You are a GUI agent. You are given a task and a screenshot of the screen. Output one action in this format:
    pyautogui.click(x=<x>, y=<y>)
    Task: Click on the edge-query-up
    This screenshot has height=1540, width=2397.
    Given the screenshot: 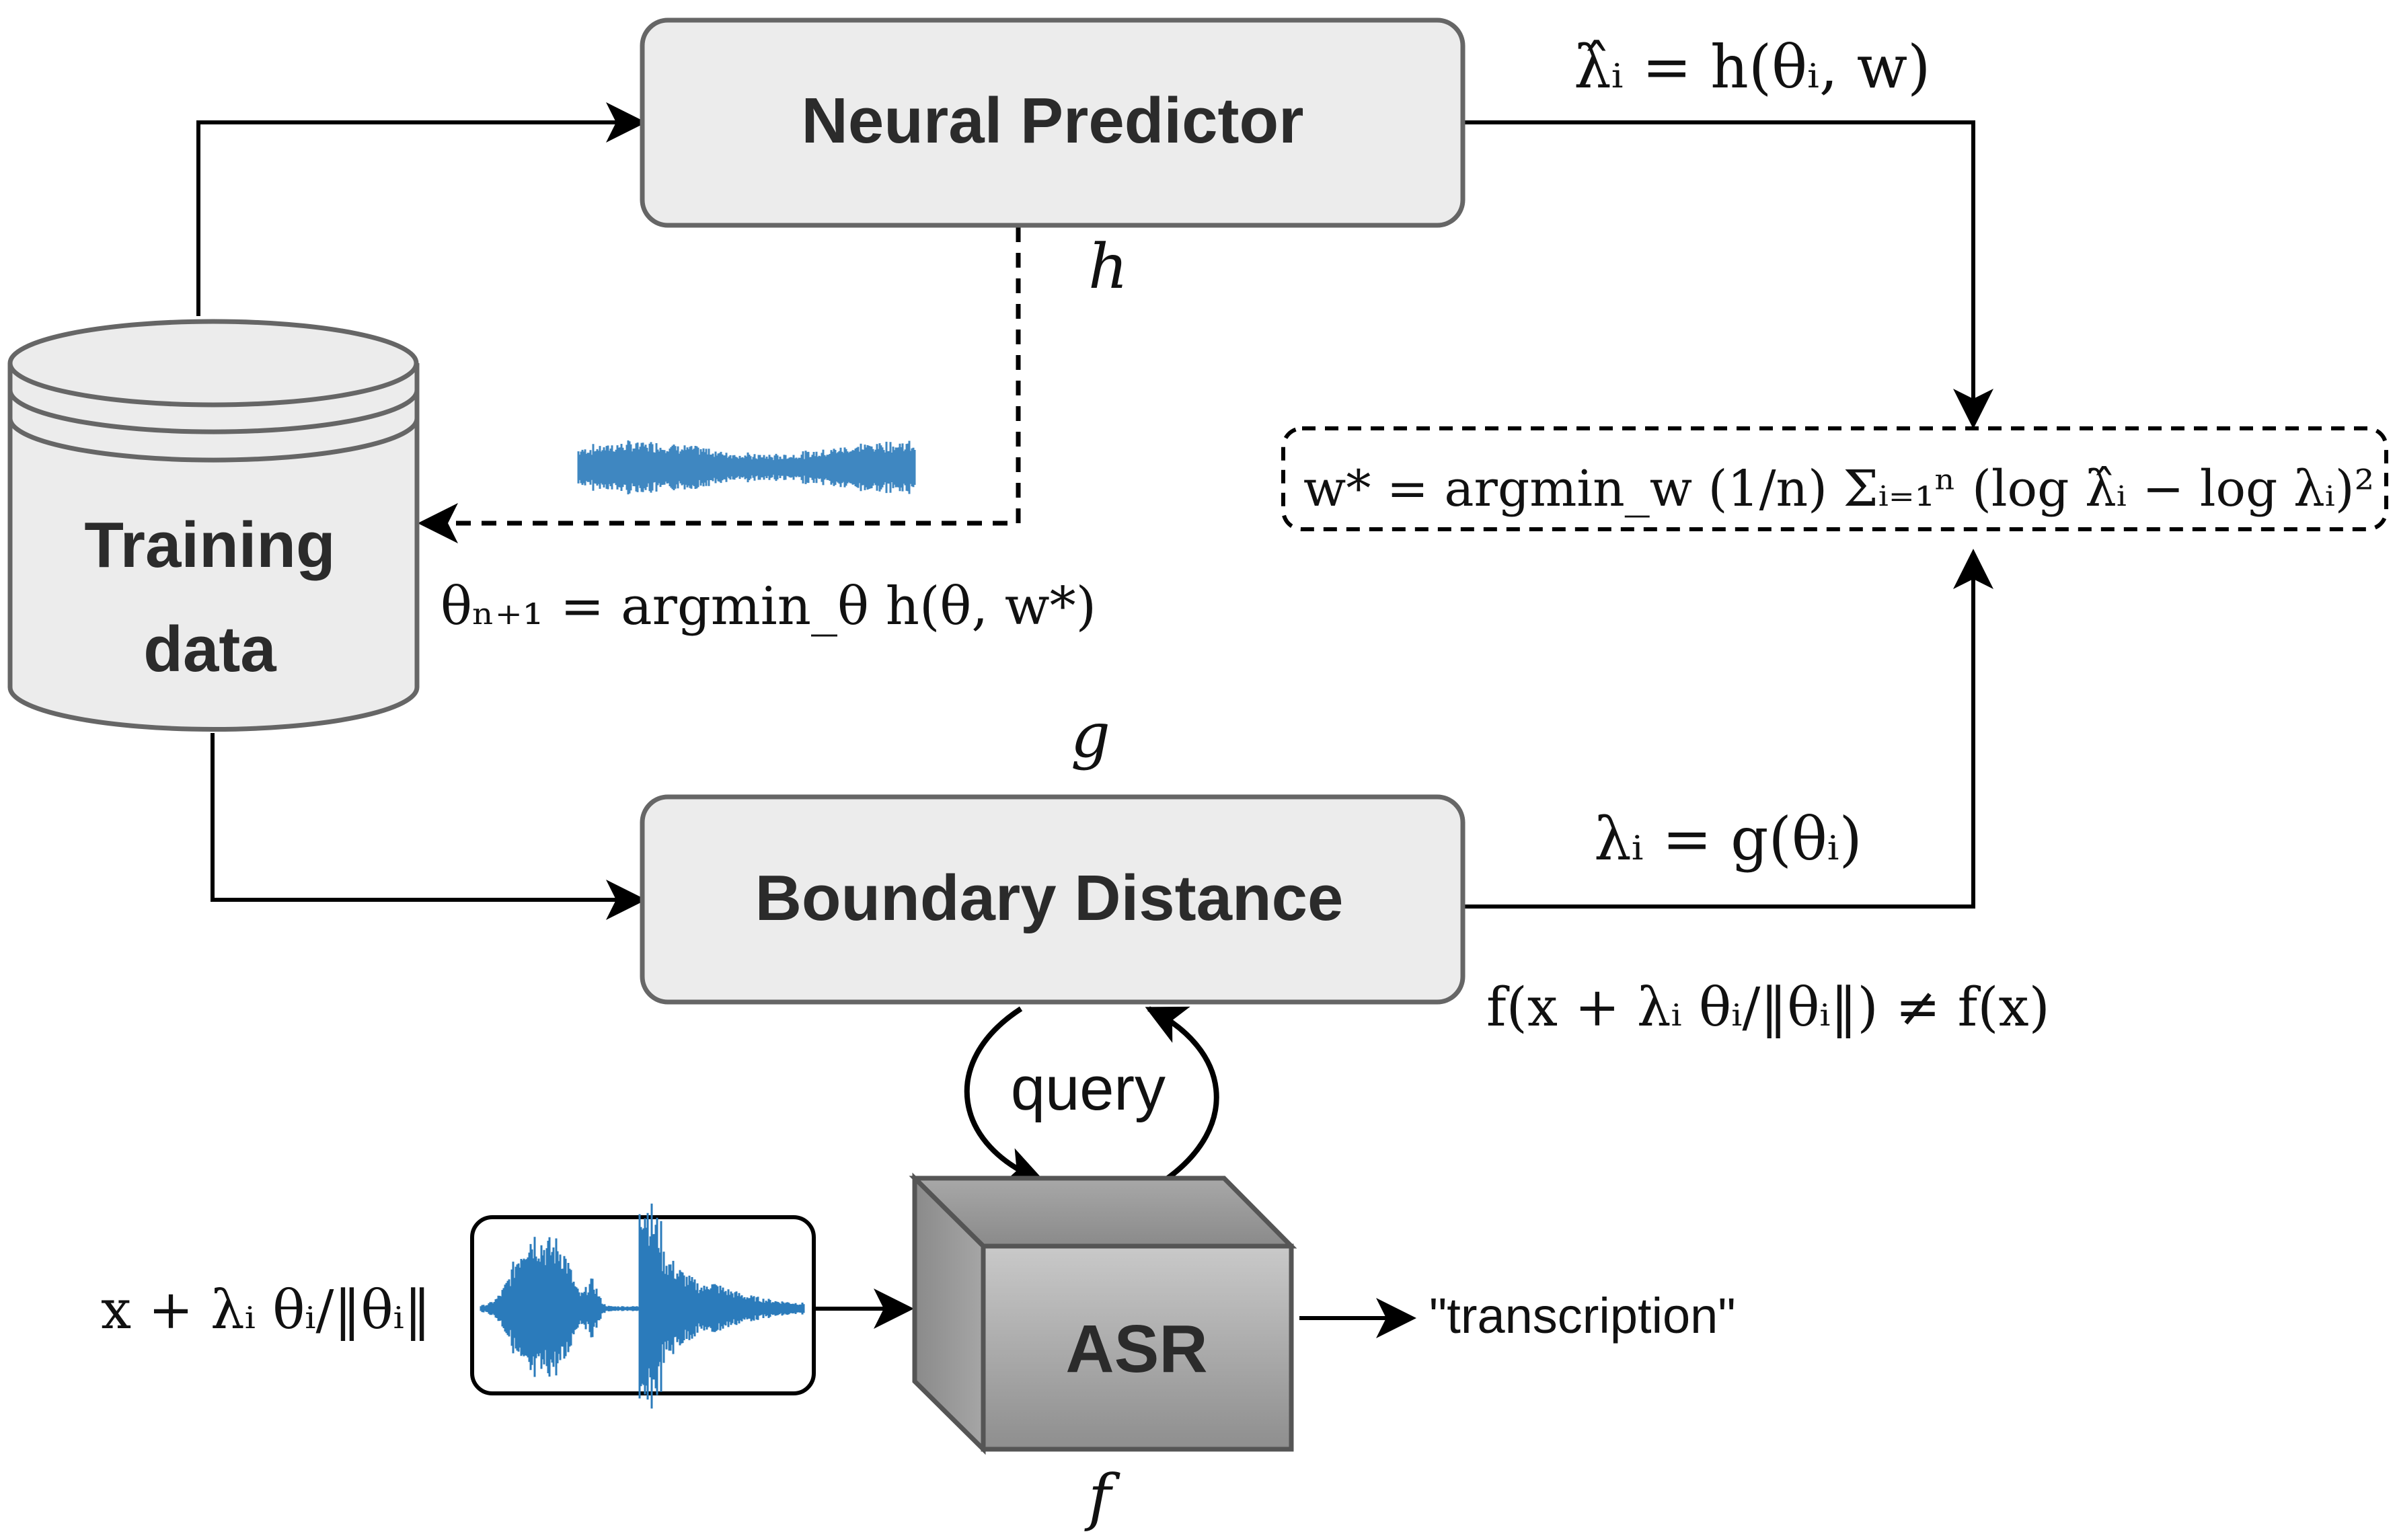 What is the action you would take?
    pyautogui.click(x=1182, y=1095)
    